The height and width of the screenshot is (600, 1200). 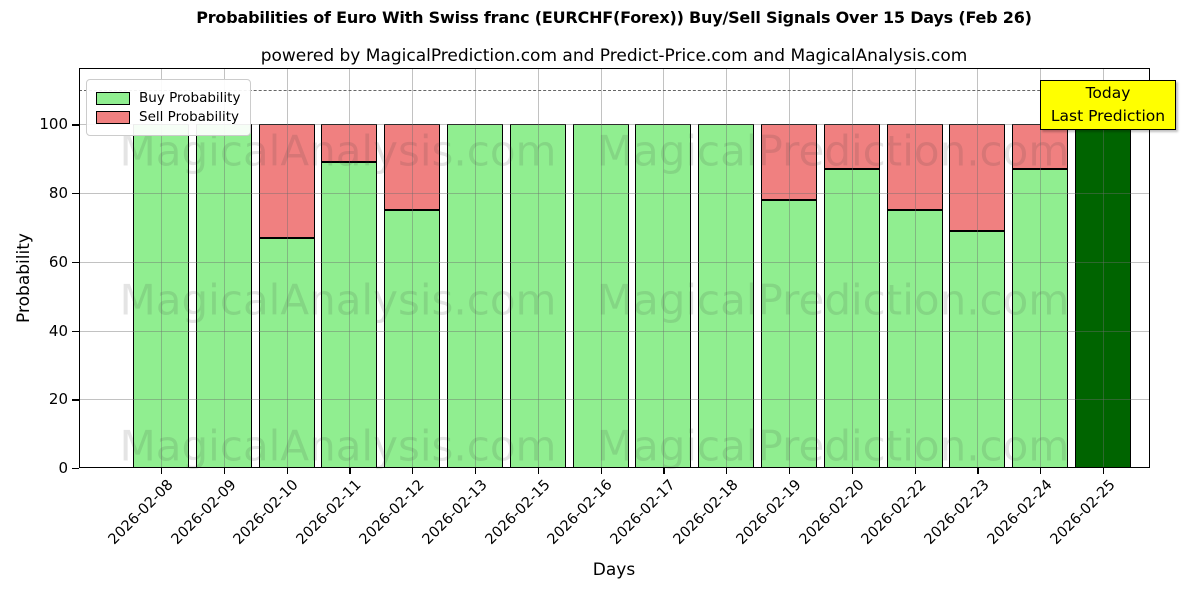 I want to click on legend-label-buy: Buy Probability, so click(x=190, y=98).